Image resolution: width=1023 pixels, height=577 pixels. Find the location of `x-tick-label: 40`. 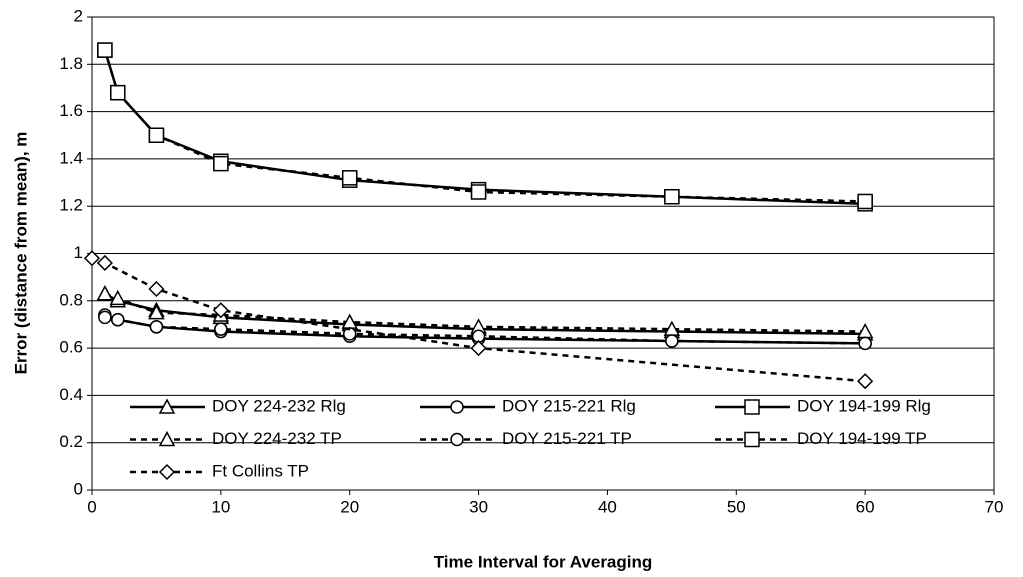

x-tick-label: 40 is located at coordinates (607, 506).